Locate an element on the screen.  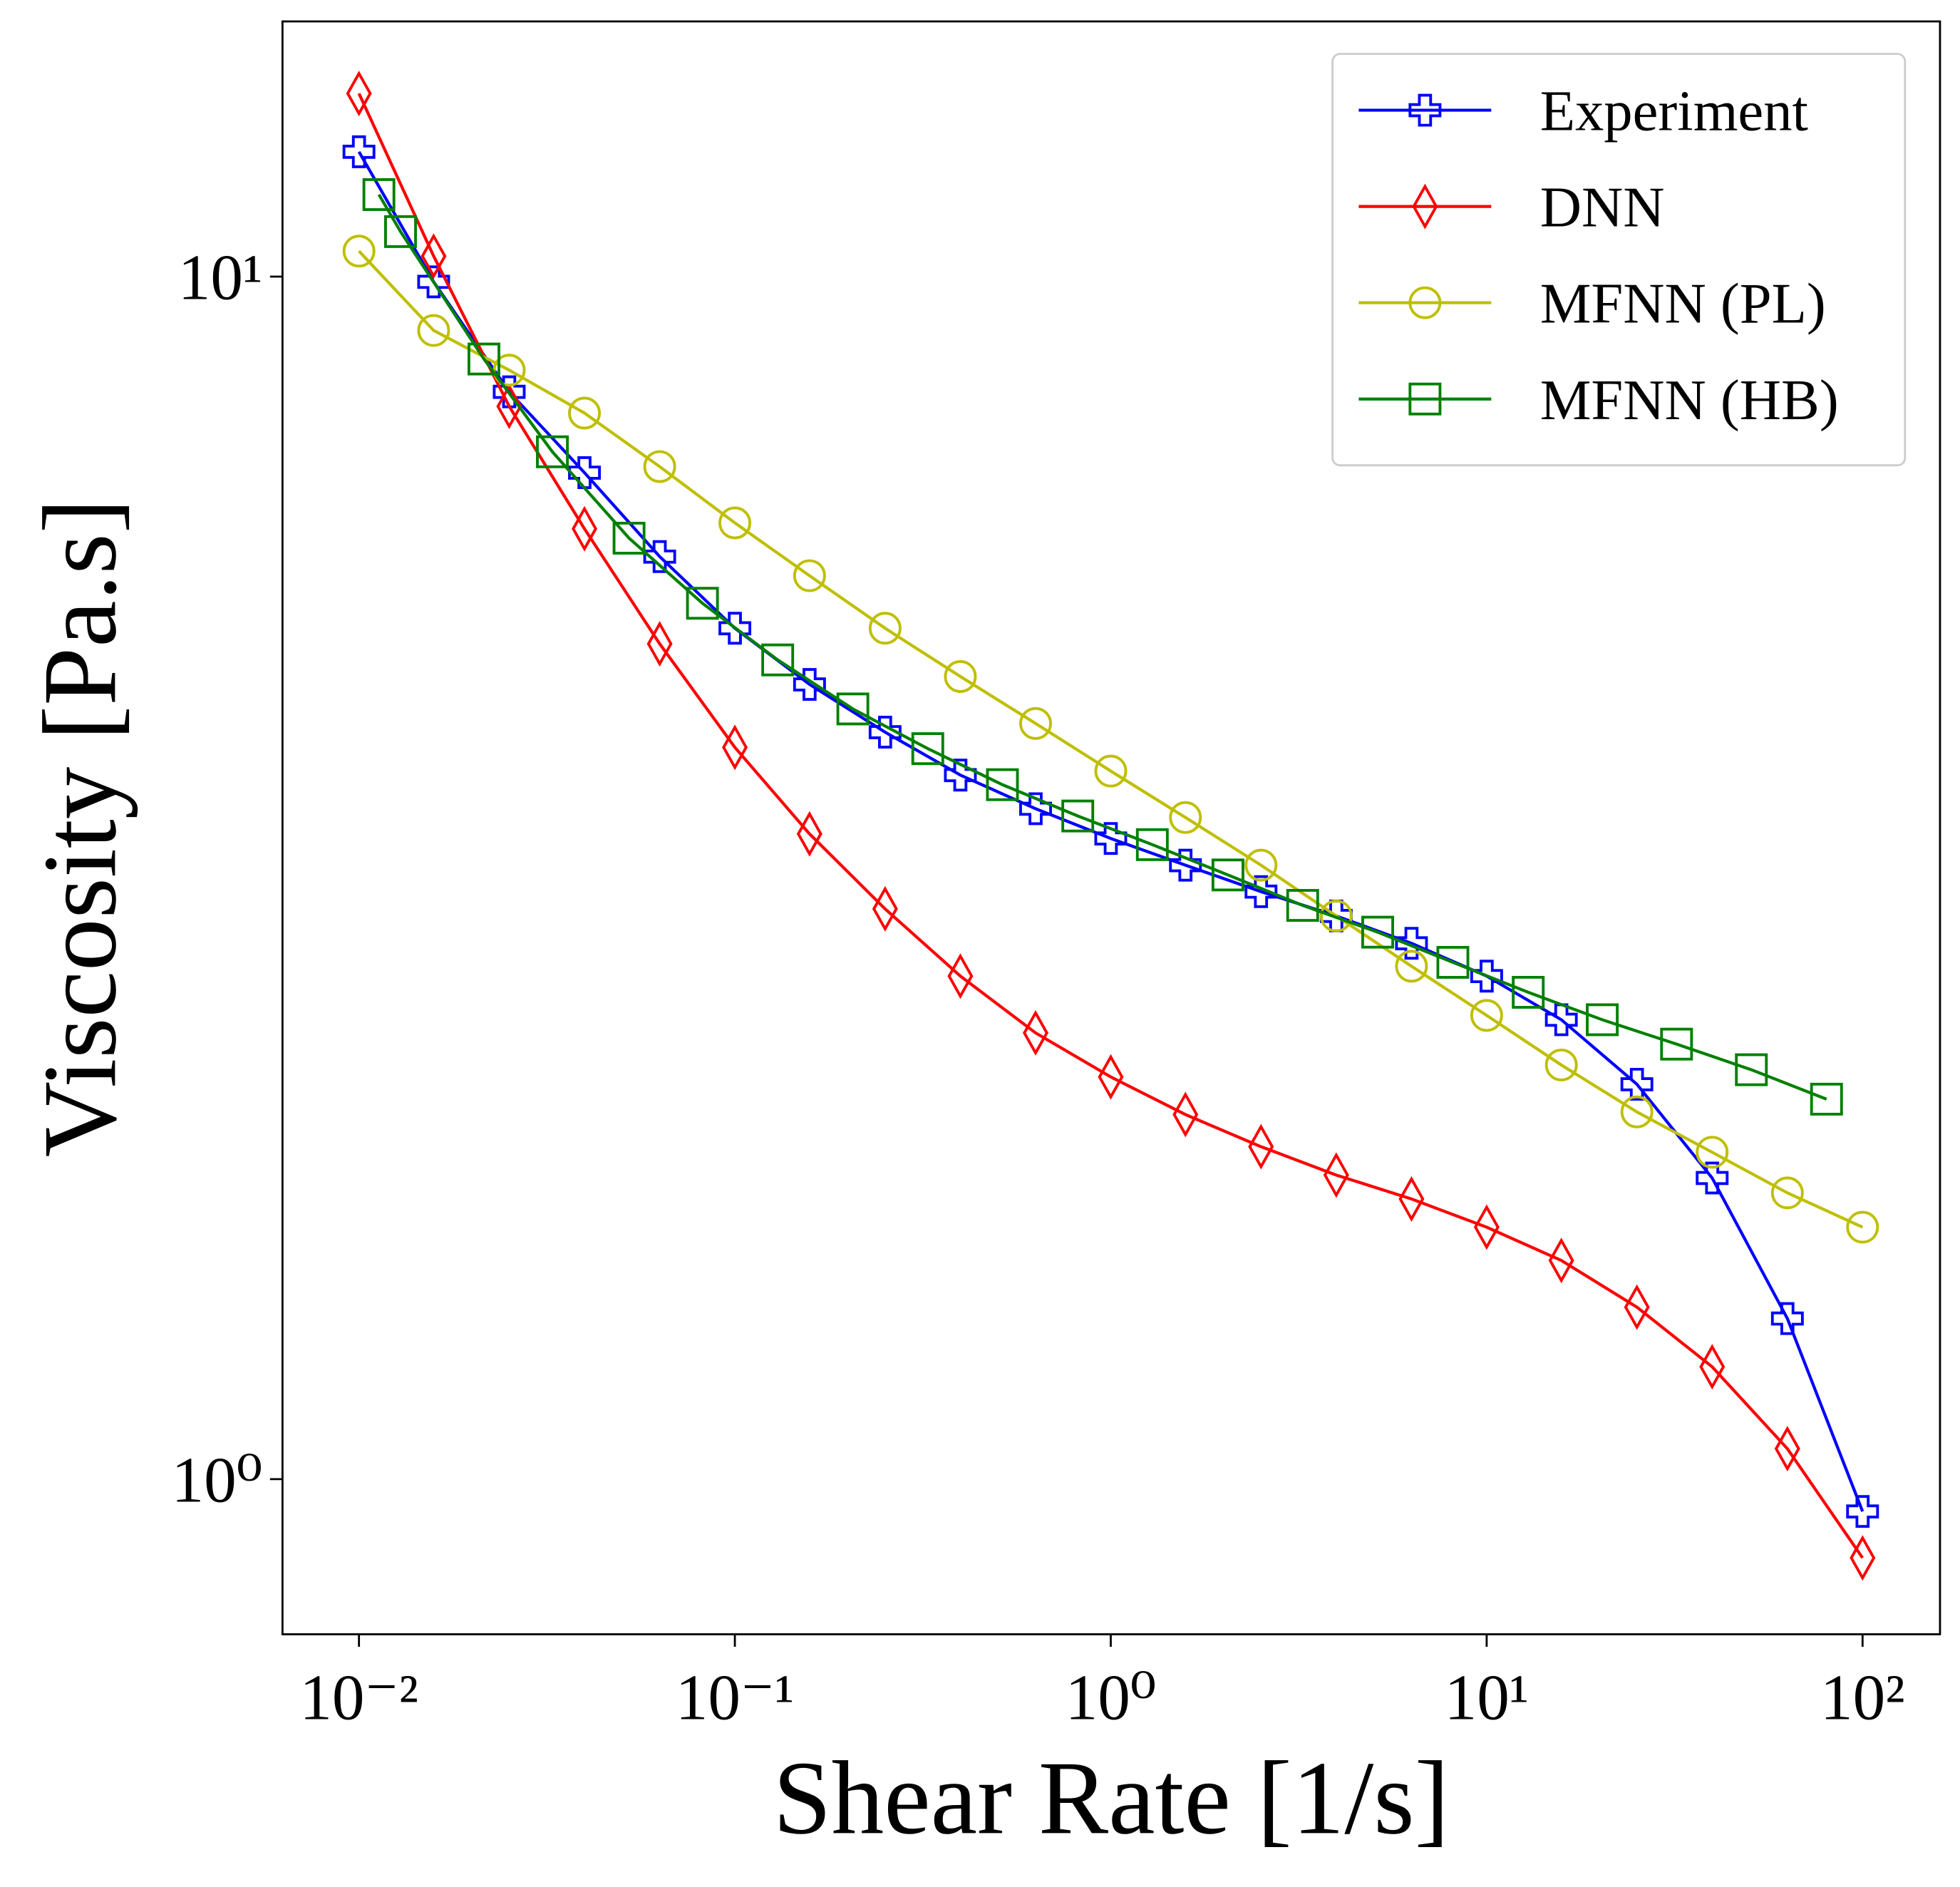
legend-label: MFNN (PL) is located at coordinates (1683, 304).